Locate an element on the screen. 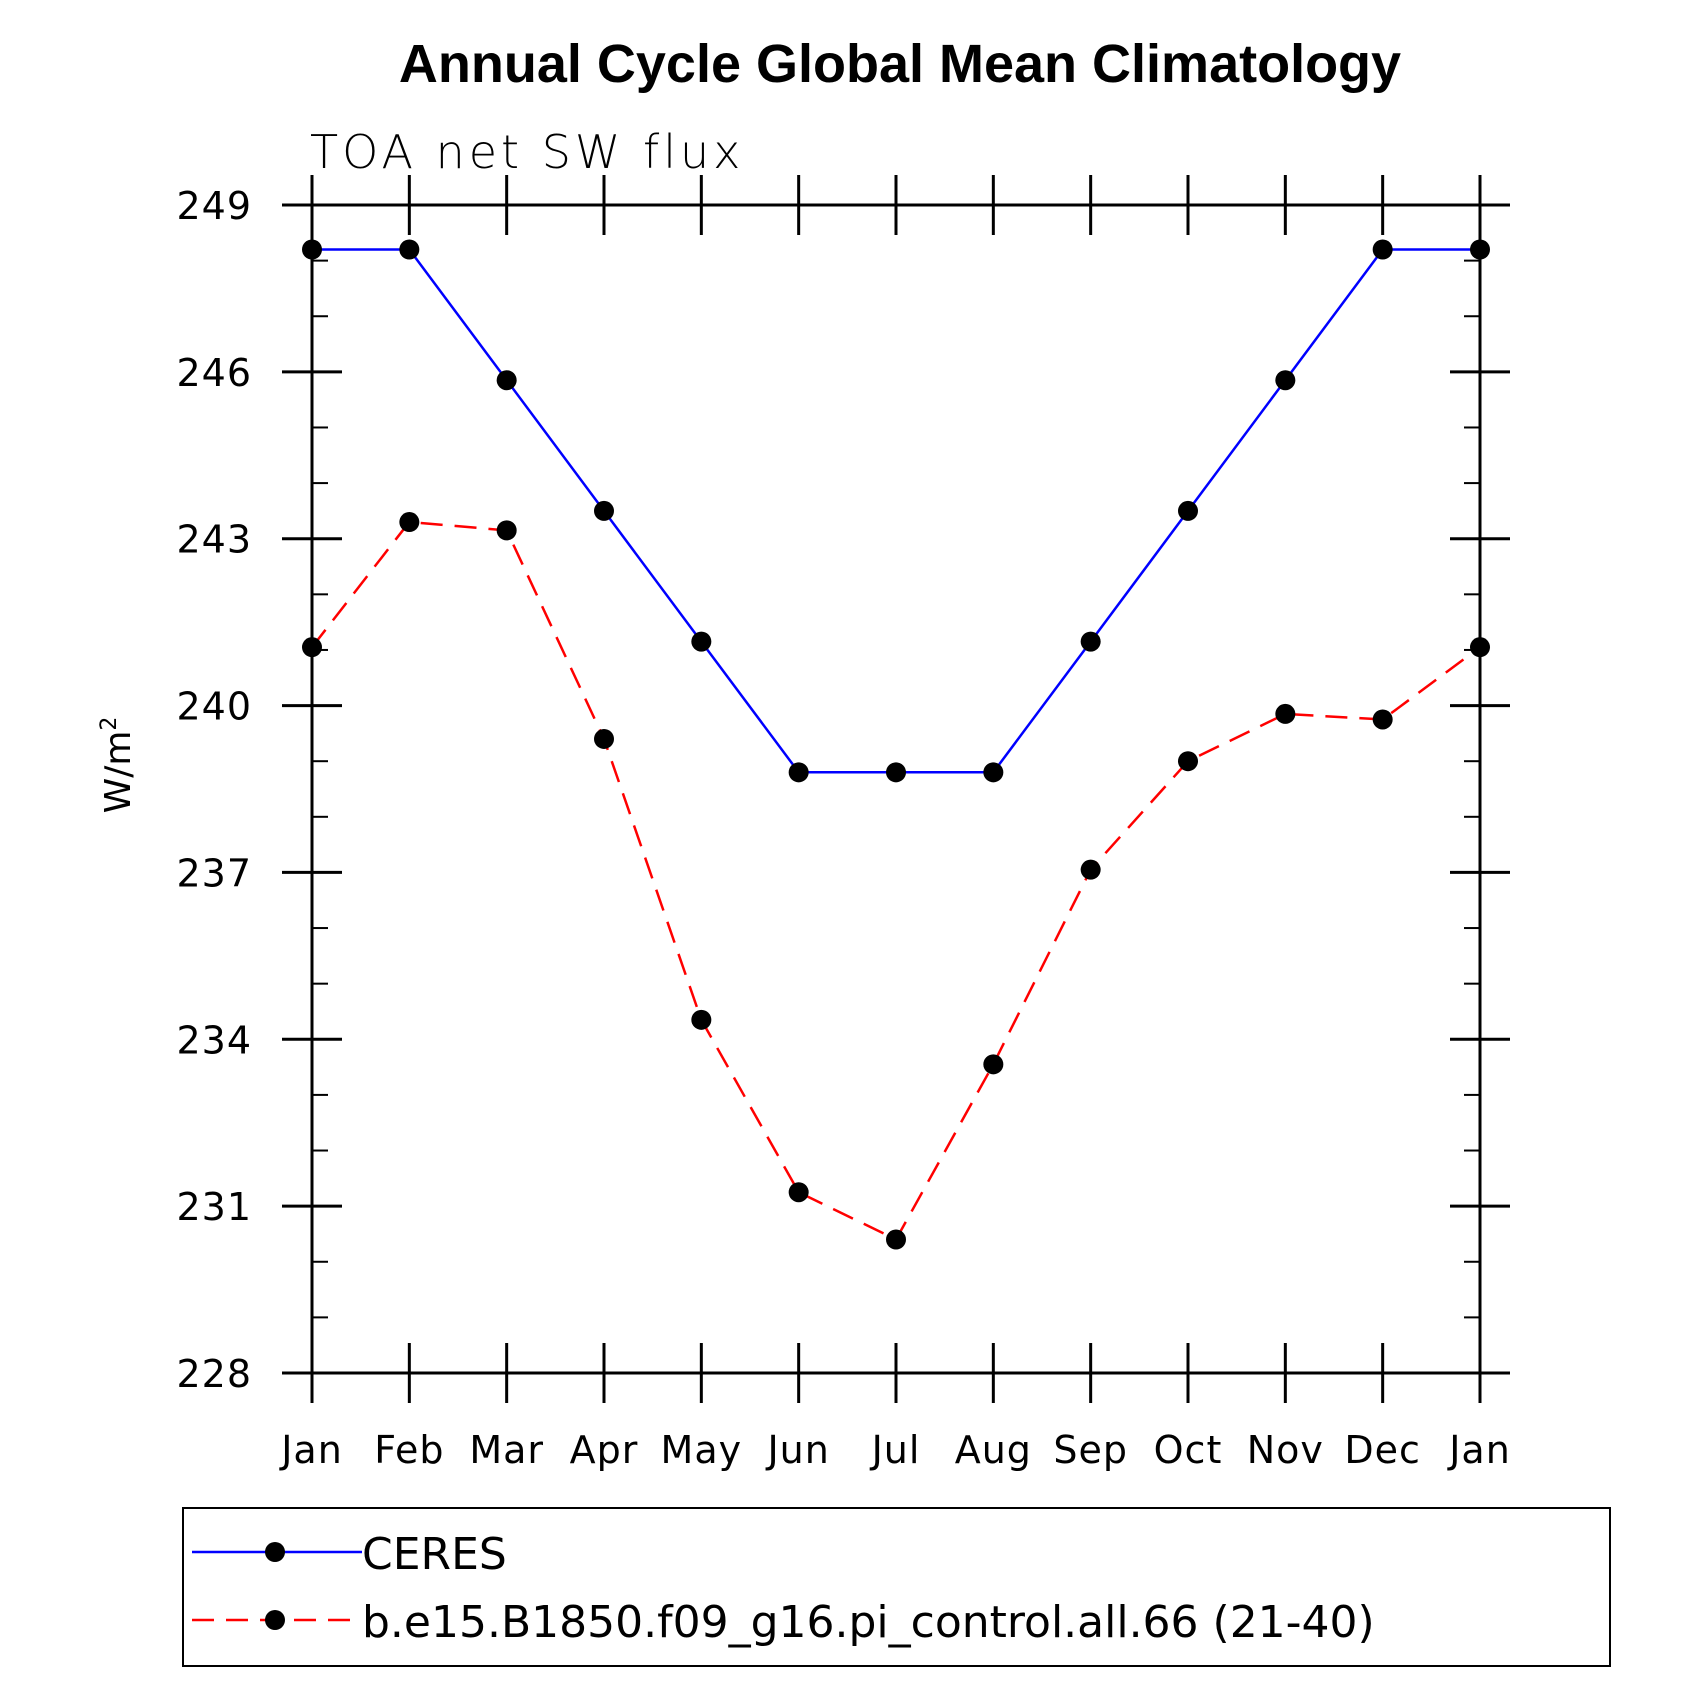 This screenshot has height=1685, width=1685. svg-text: W/m2 is located at coordinates (118, 765).